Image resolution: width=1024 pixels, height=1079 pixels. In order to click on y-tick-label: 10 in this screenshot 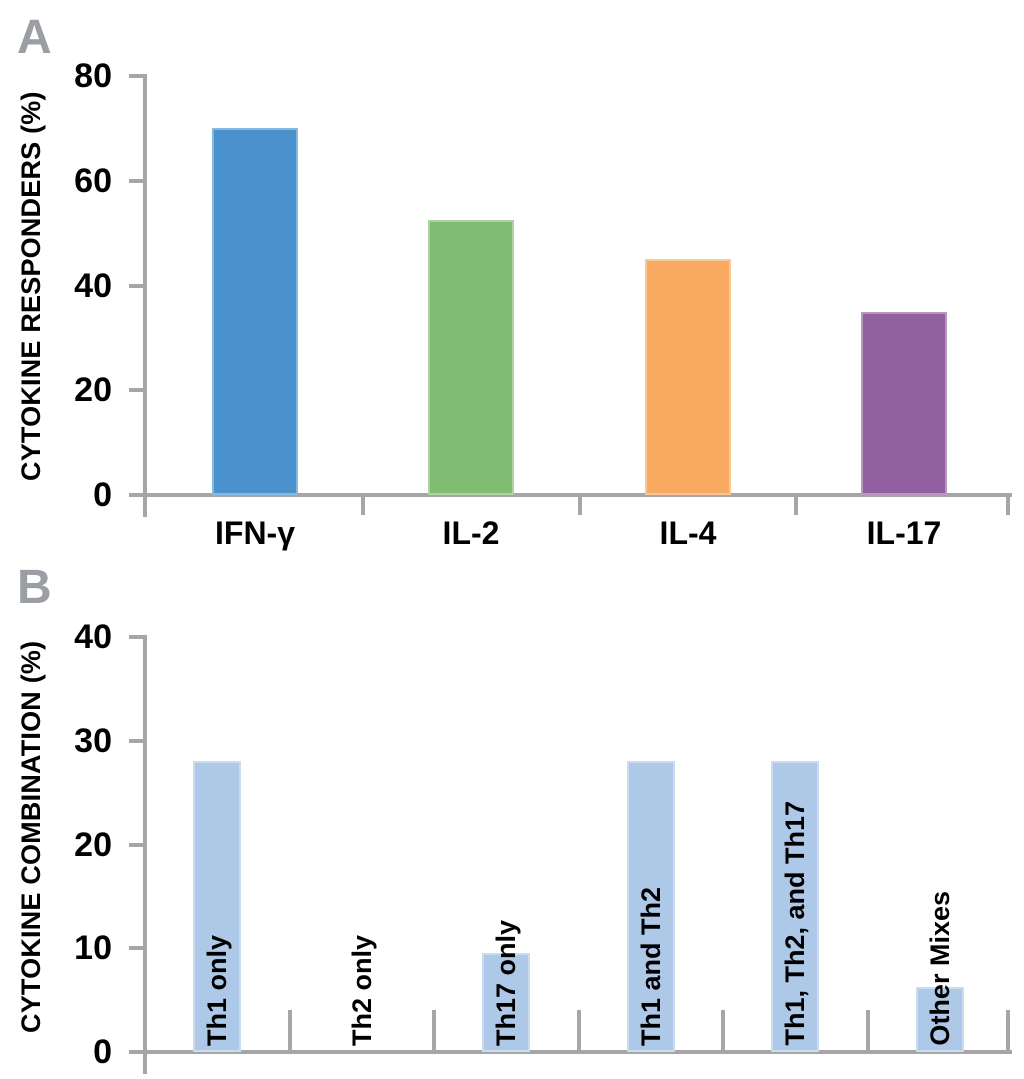, I will do `click(93, 948)`.